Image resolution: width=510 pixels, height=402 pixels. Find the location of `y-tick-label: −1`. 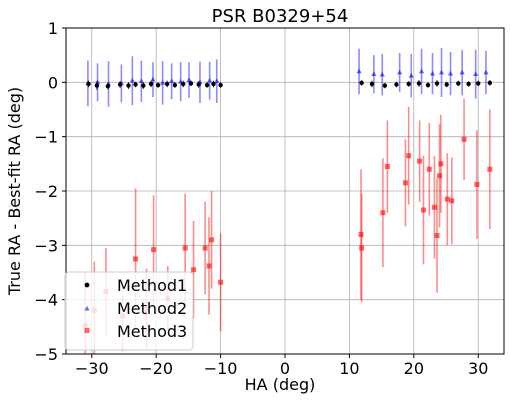

y-tick-label: −1 is located at coordinates (46, 137).